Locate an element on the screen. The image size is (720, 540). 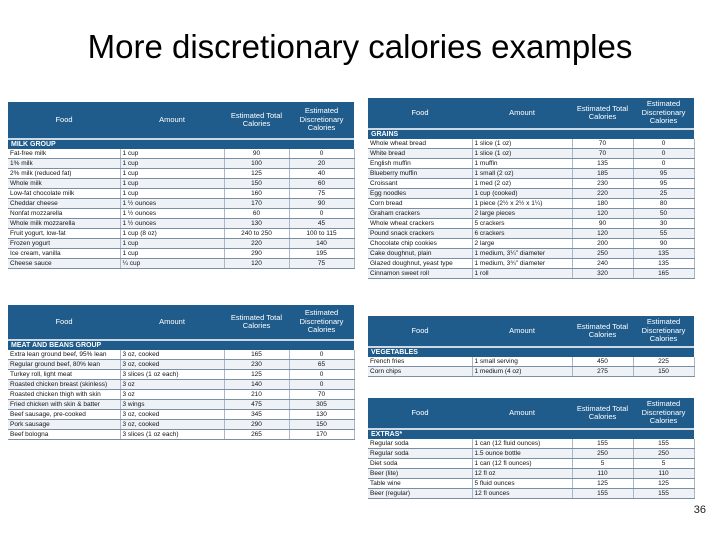
cell-est-total: 130 is located at coordinates (257, 223).